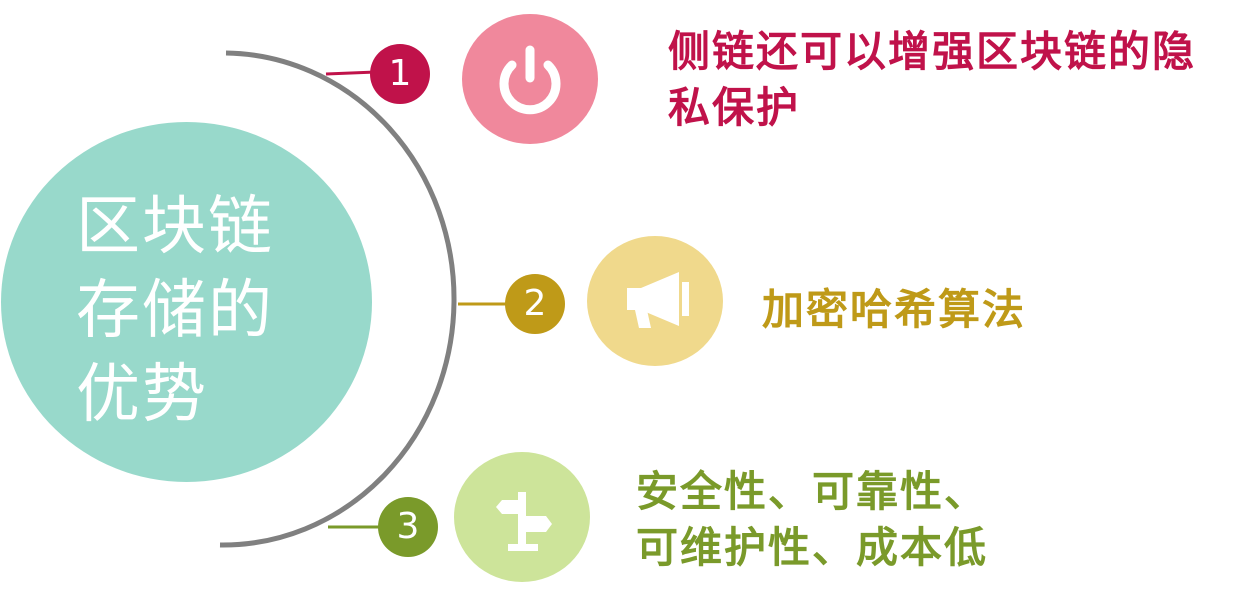 The height and width of the screenshot is (606, 1253). I want to click on main-title: 区块链存储的优势, so click(175, 311).